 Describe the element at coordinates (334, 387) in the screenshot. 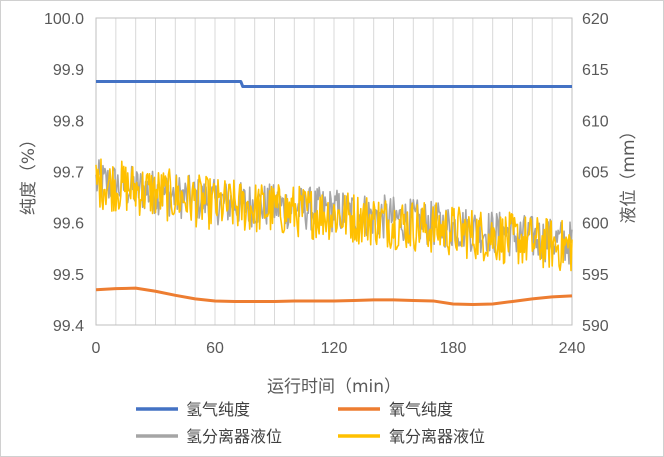

I see `x-axis-title: 运行时间（min）` at that location.